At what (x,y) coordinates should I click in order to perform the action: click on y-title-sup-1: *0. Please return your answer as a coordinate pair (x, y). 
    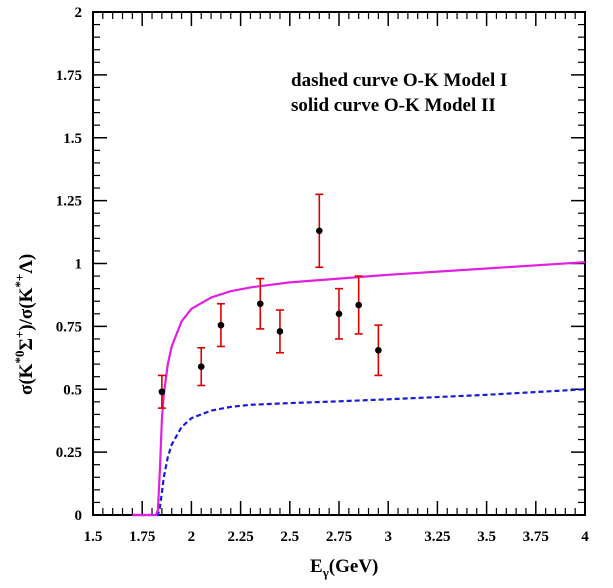
    Looking at the image, I should click on (19, 357).